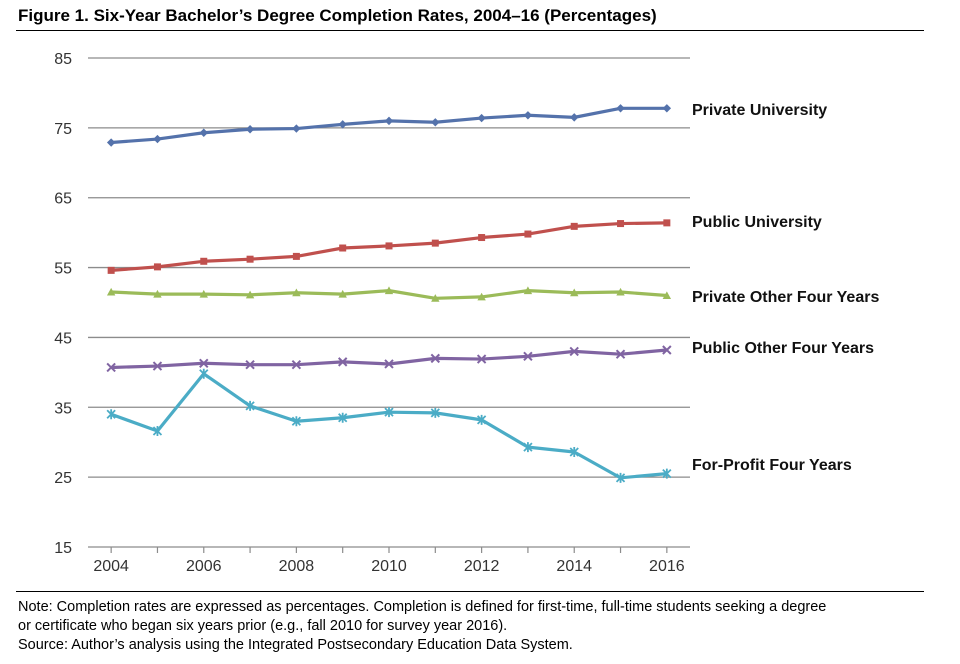  I want to click on series-label: For-Profit Four Years, so click(772, 465).